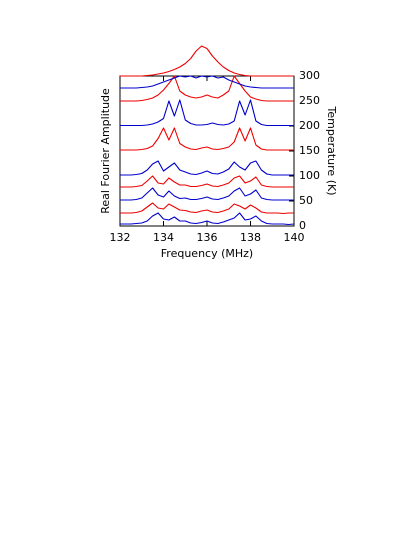 This screenshot has height=537, width=415. Describe the element at coordinates (163, 237) in the screenshot. I see `x-tick-label: 134` at that location.